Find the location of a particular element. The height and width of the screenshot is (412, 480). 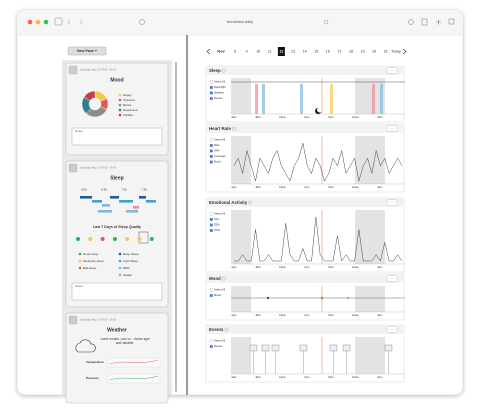

downloads is located at coordinates (411, 22).